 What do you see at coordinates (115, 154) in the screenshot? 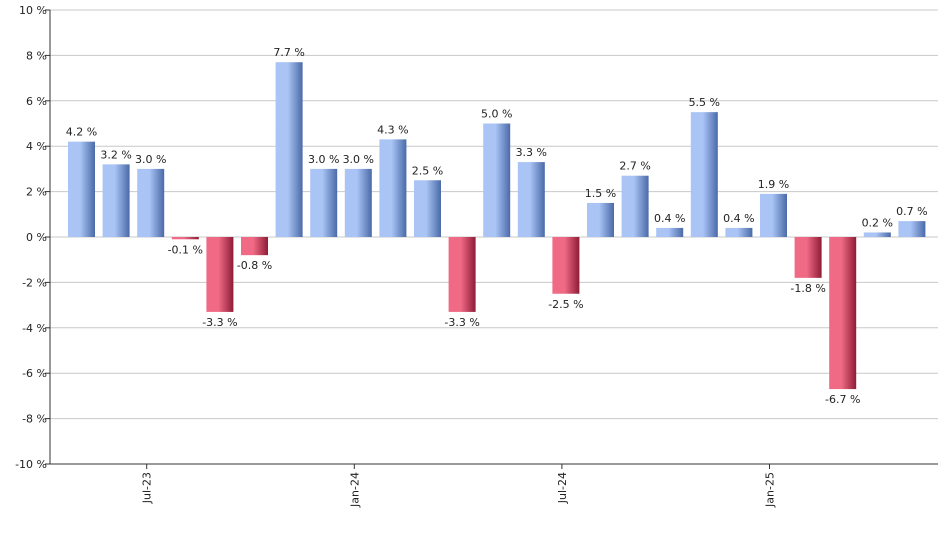
I see `data-label: 3.2 %` at bounding box center [115, 154].